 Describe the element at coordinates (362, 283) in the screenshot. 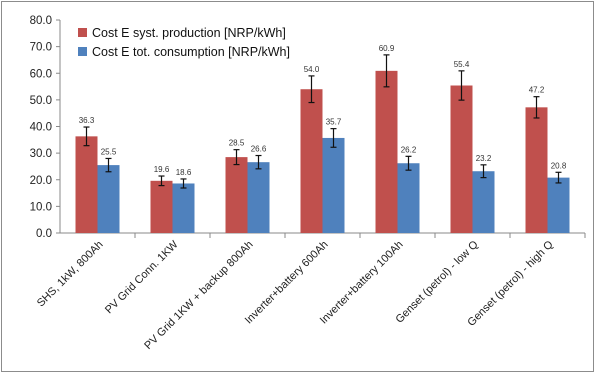

I see `x-category-label: Inverter+battery 100Ah` at that location.